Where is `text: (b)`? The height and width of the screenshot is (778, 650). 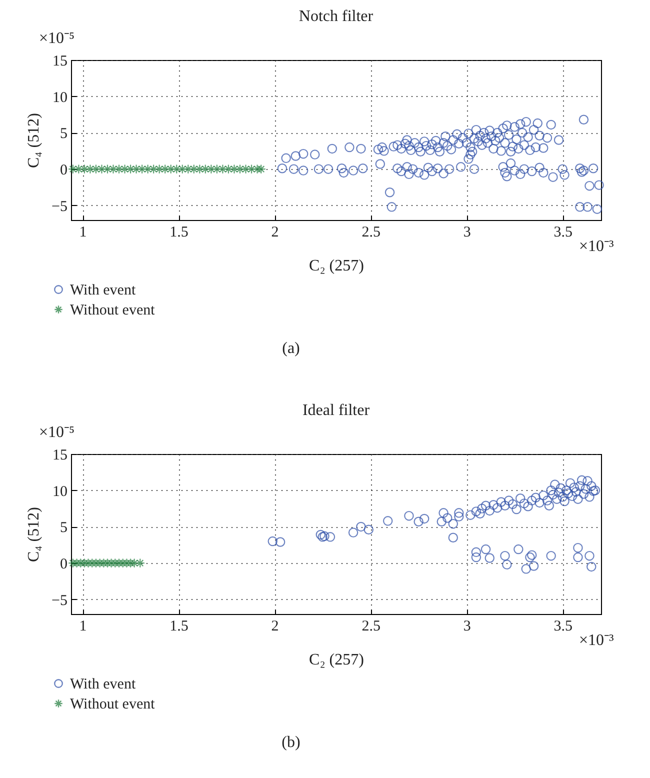 text: (b) is located at coordinates (291, 742).